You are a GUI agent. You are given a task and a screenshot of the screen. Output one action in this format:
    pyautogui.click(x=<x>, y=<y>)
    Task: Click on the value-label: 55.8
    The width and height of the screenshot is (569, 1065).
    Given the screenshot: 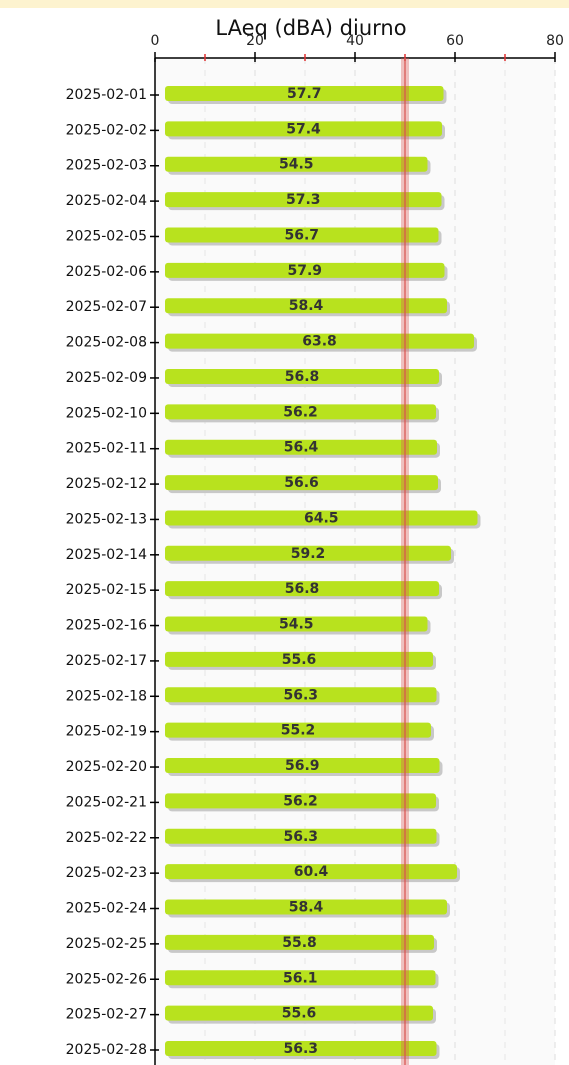 What is the action you would take?
    pyautogui.click(x=299, y=943)
    